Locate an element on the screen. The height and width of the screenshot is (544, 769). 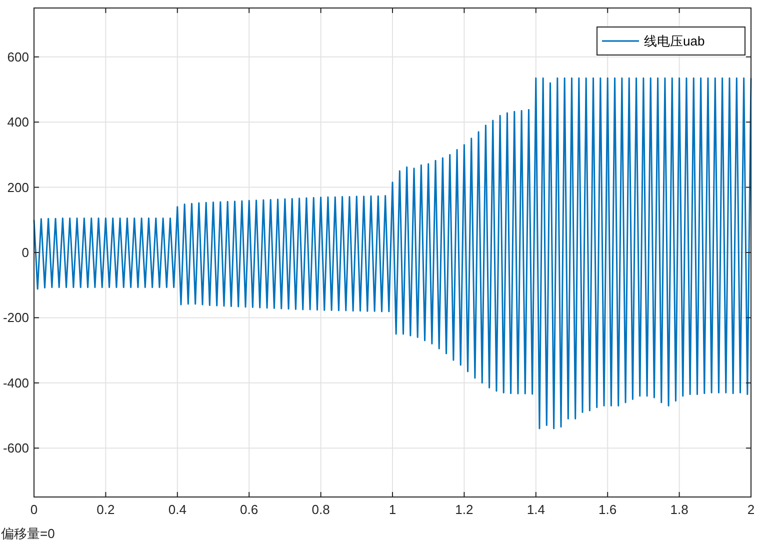
legend: 线电压uab is located at coordinates (671, 41).